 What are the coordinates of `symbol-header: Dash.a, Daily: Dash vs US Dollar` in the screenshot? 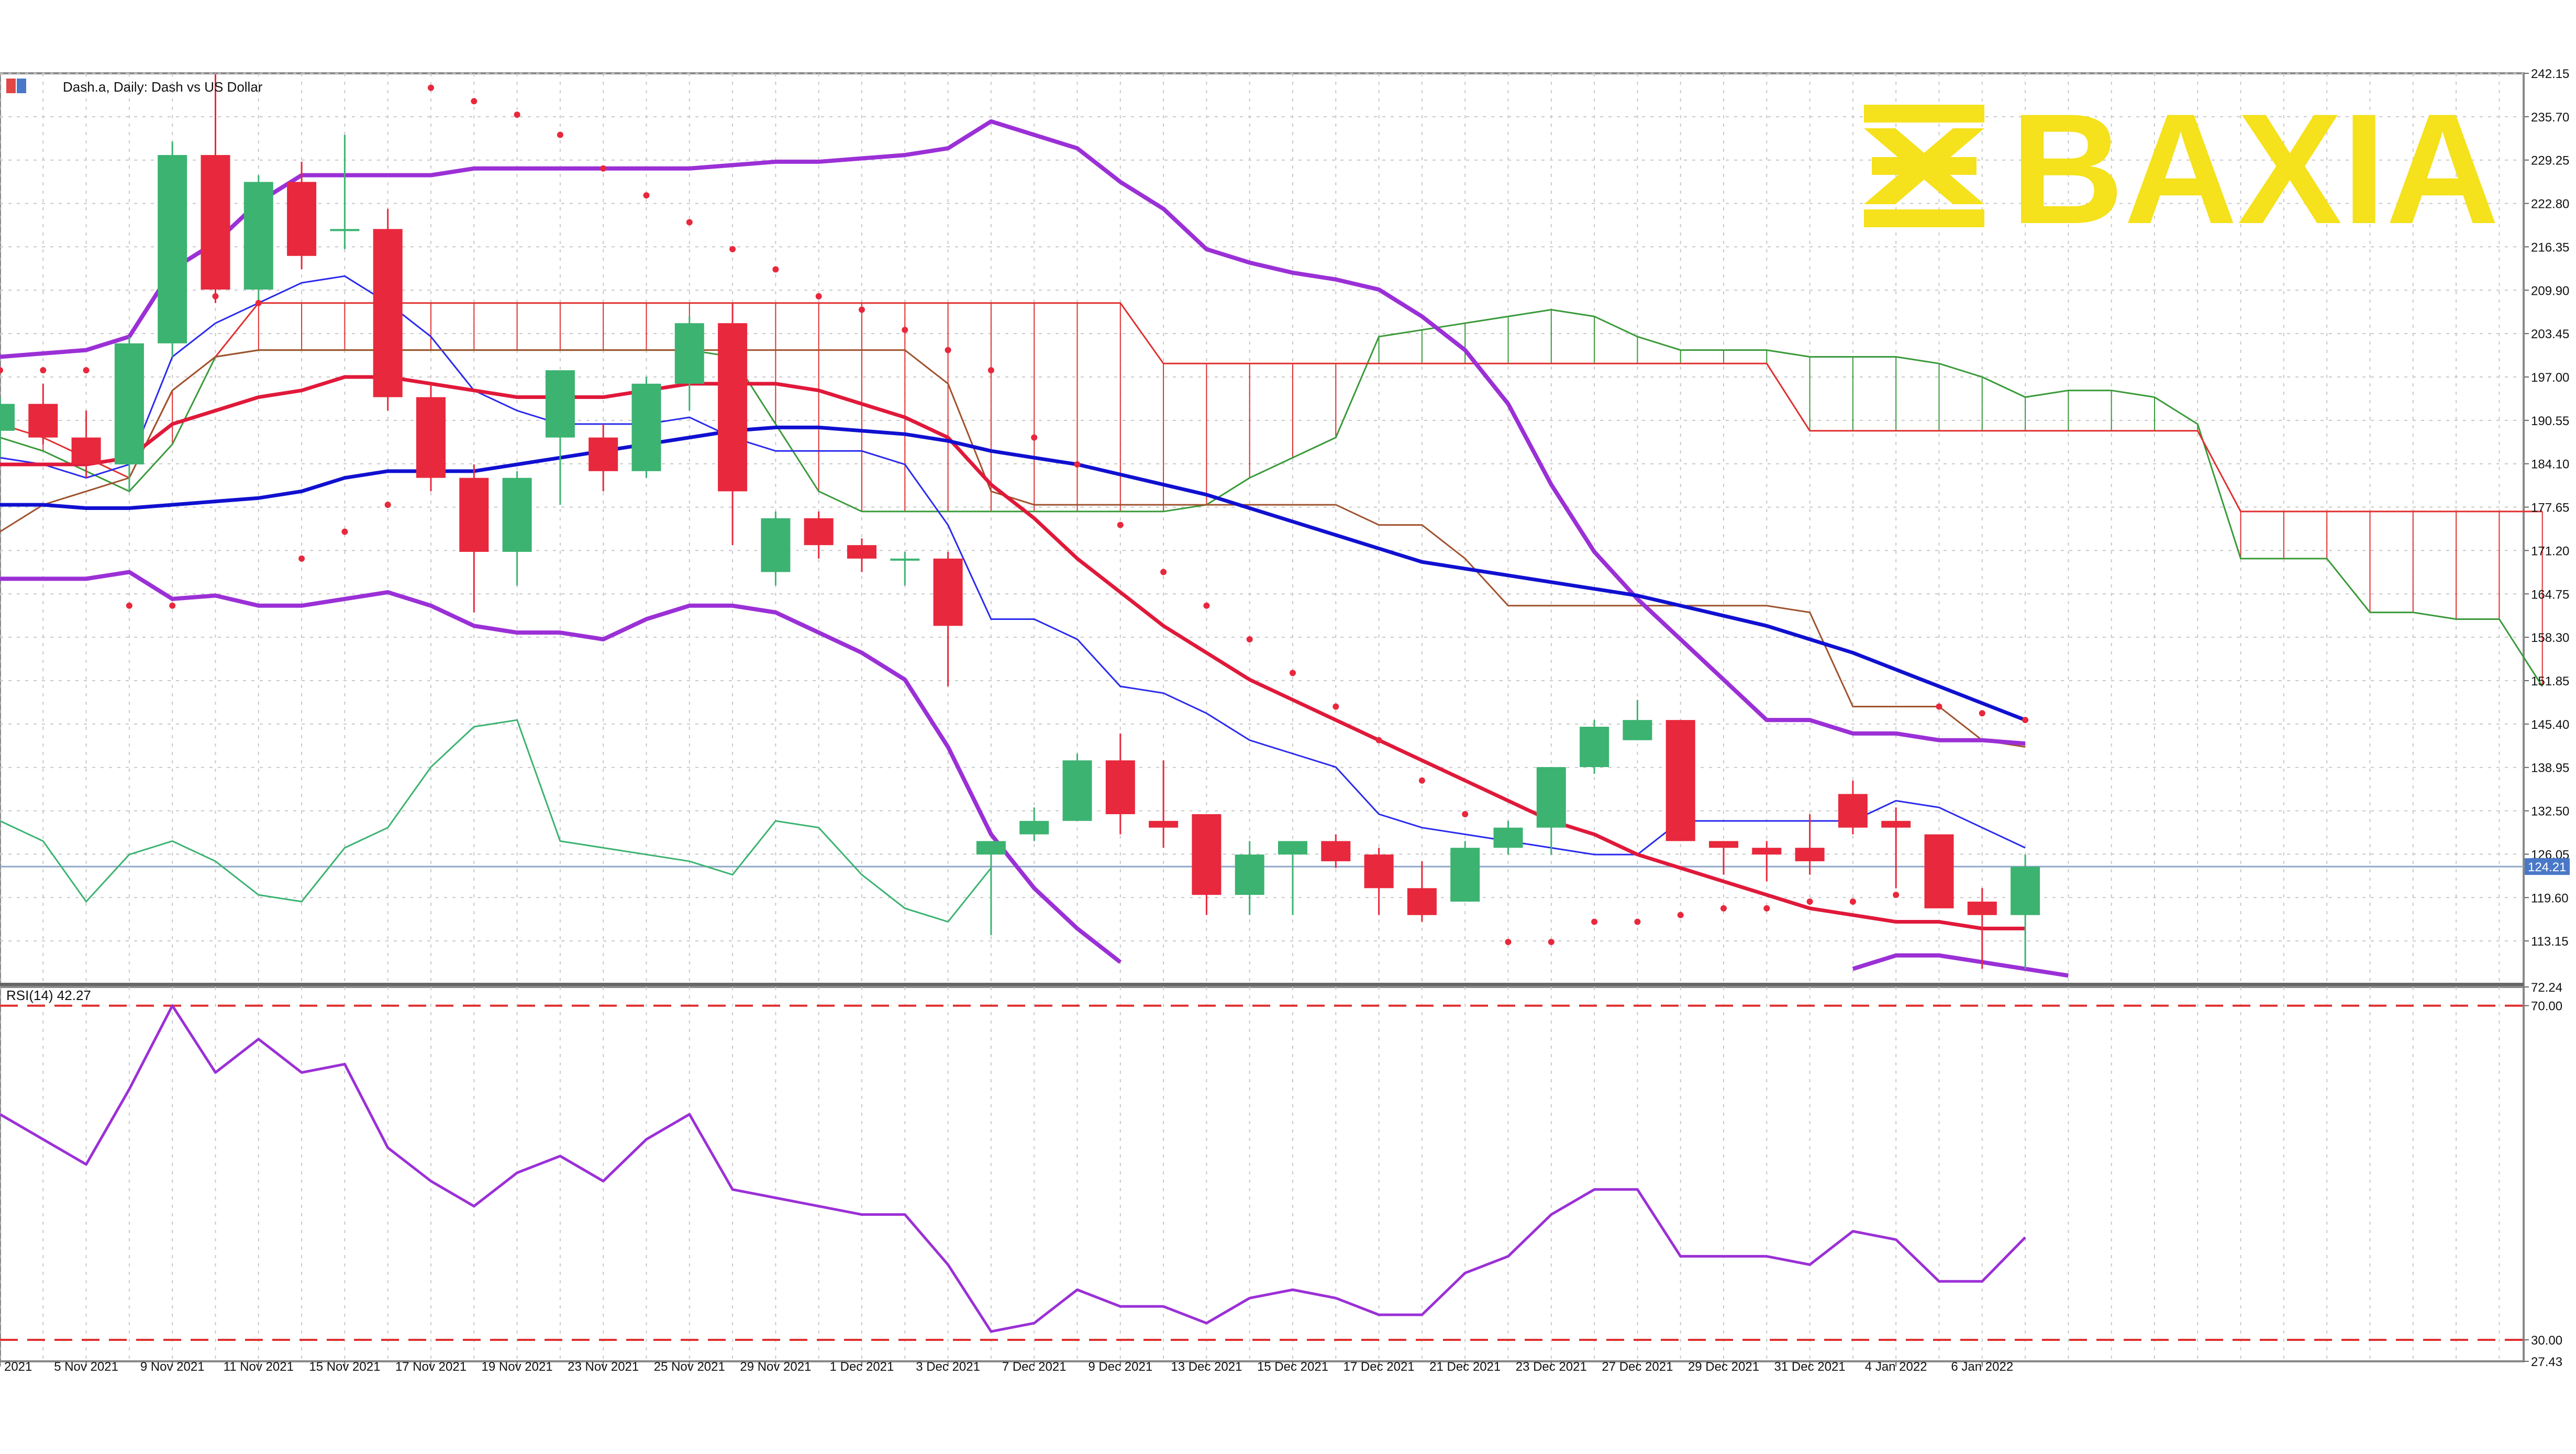 It's located at (134, 87).